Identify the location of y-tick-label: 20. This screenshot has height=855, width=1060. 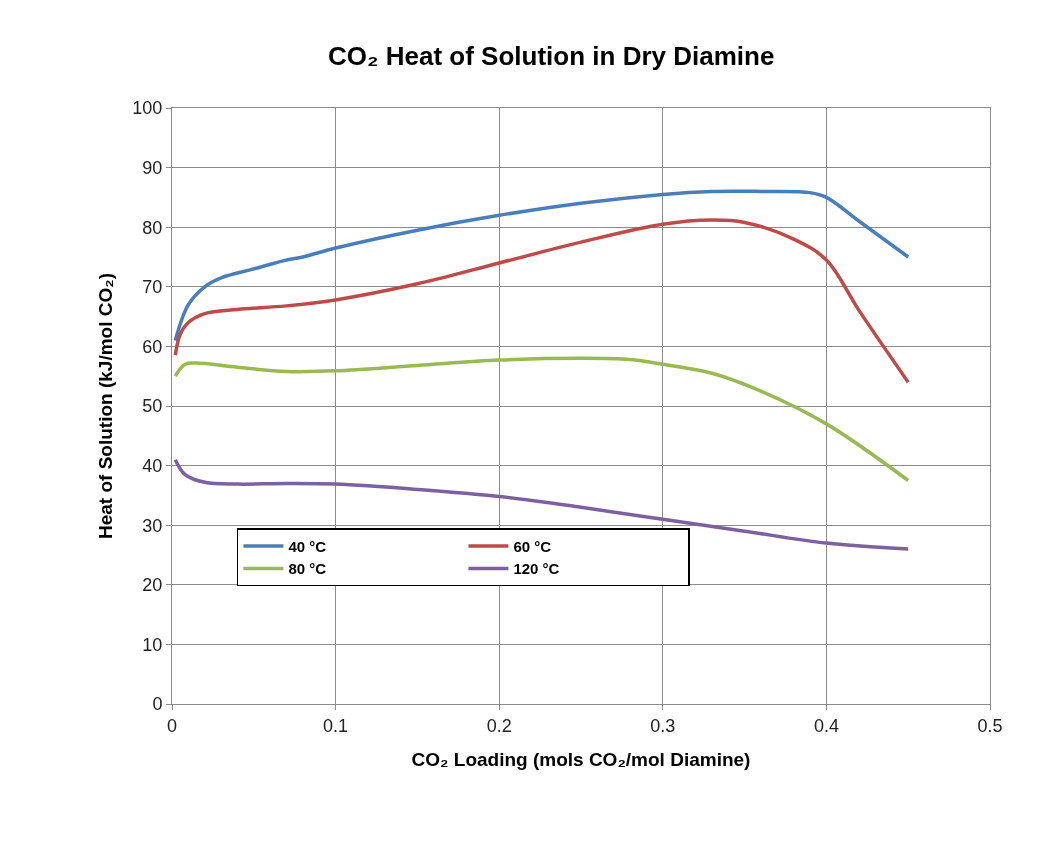
(152, 585).